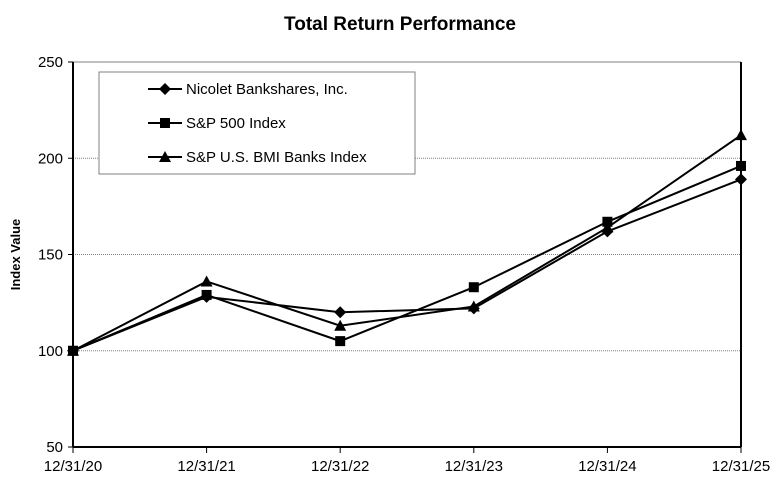 The width and height of the screenshot is (776, 483). What do you see at coordinates (50, 158) in the screenshot?
I see `y-tick-label: 200` at bounding box center [50, 158].